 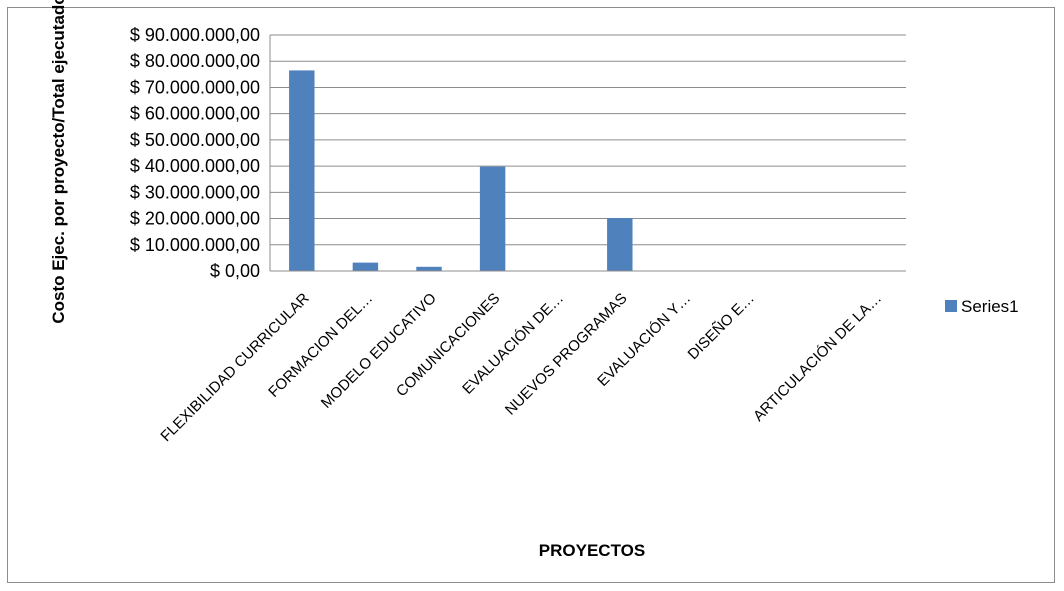 I want to click on y-tick-label: $ 10.000.000,00, so click(x=195, y=245).